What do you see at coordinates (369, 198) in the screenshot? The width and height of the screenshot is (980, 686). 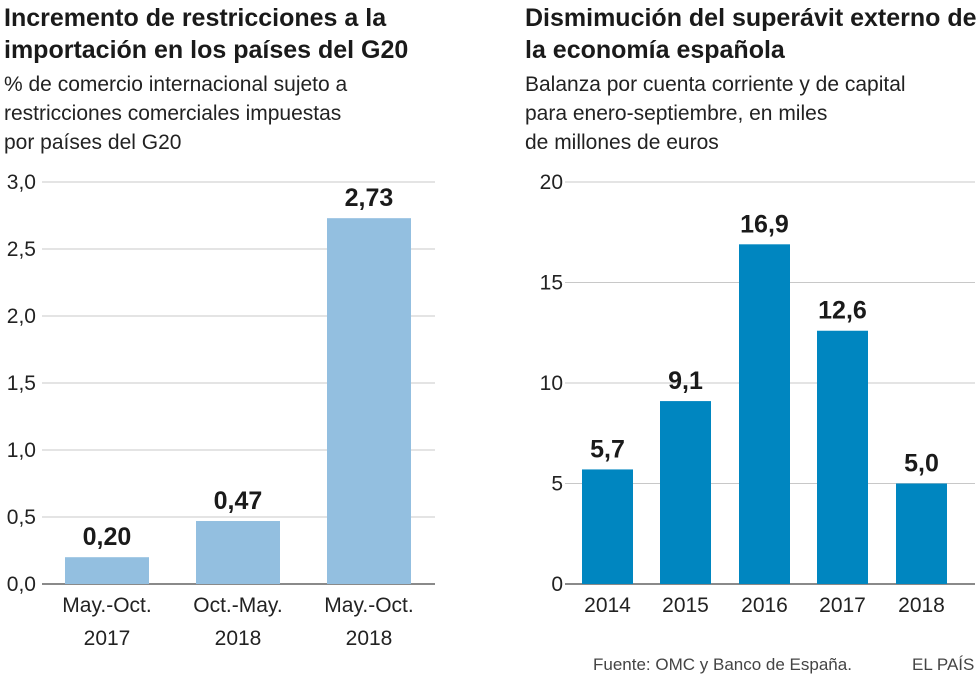 I see `chart-1-value-label: 2,73` at bounding box center [369, 198].